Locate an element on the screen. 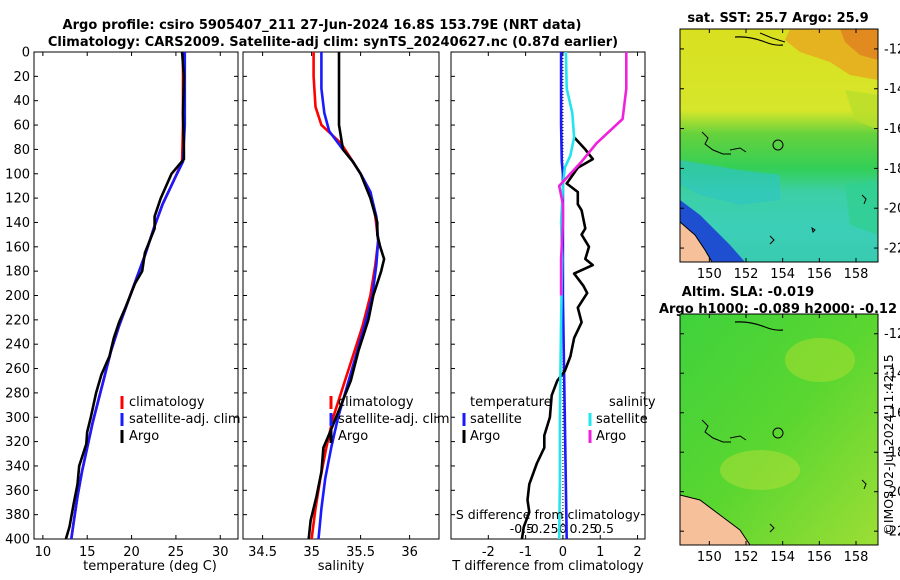 The width and height of the screenshot is (900, 580). y-tick-label: 280 is located at coordinates (17, 393).